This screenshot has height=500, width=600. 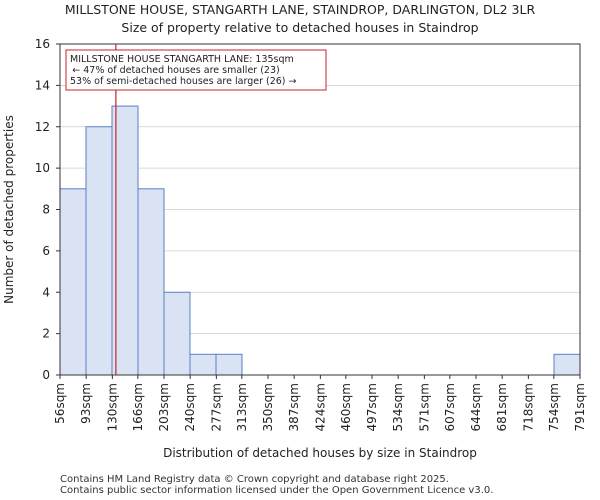 What do you see at coordinates (42, 168) in the screenshot?
I see `y-tick-label: 10` at bounding box center [42, 168].